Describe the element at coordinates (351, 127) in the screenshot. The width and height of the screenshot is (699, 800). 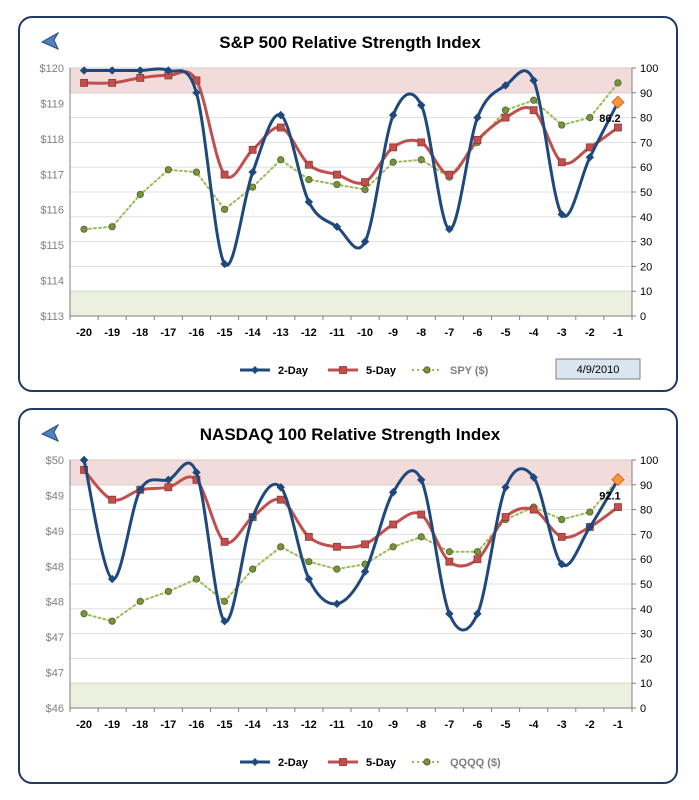
I see `series-line-5-day` at that location.